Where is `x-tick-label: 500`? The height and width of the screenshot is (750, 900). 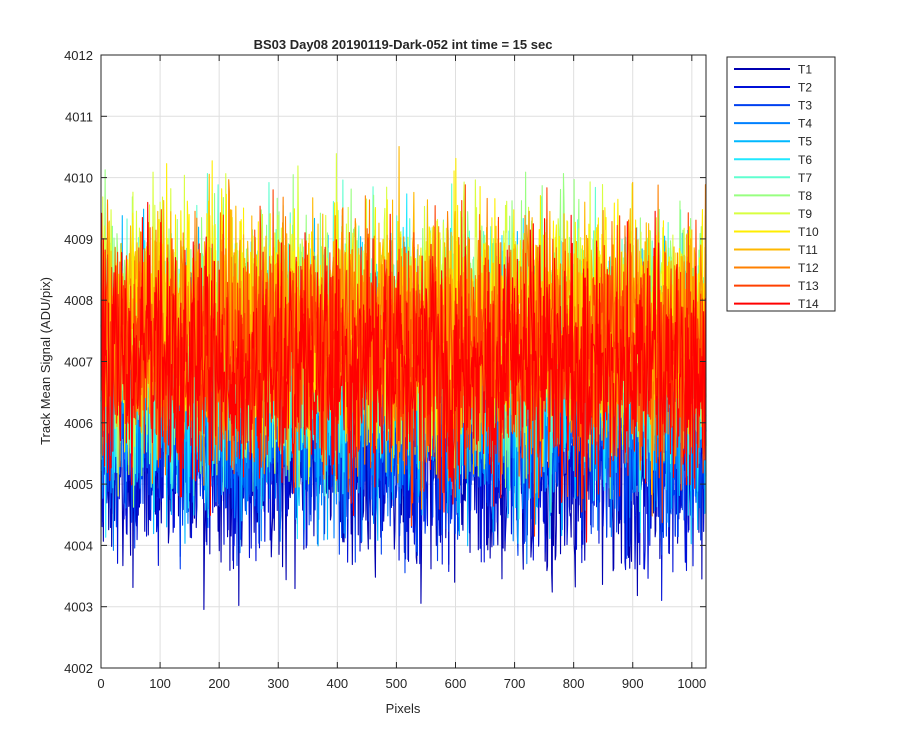
x-tick-label: 500 is located at coordinates (397, 683).